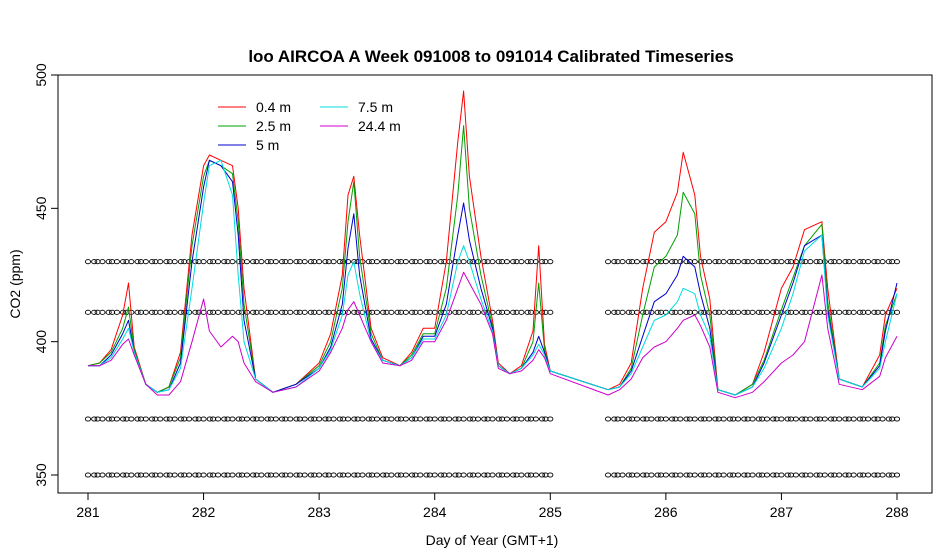 The image size is (950, 550). I want to click on x-tick-label: 281, so click(88, 512).